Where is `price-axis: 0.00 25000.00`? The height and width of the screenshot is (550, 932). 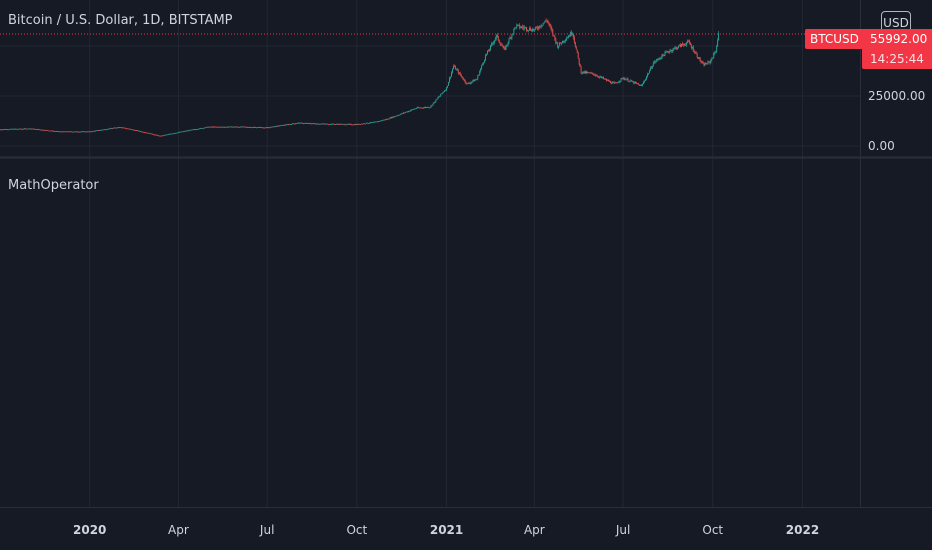
price-axis: 0.00 25000.00 is located at coordinates (896, 121).